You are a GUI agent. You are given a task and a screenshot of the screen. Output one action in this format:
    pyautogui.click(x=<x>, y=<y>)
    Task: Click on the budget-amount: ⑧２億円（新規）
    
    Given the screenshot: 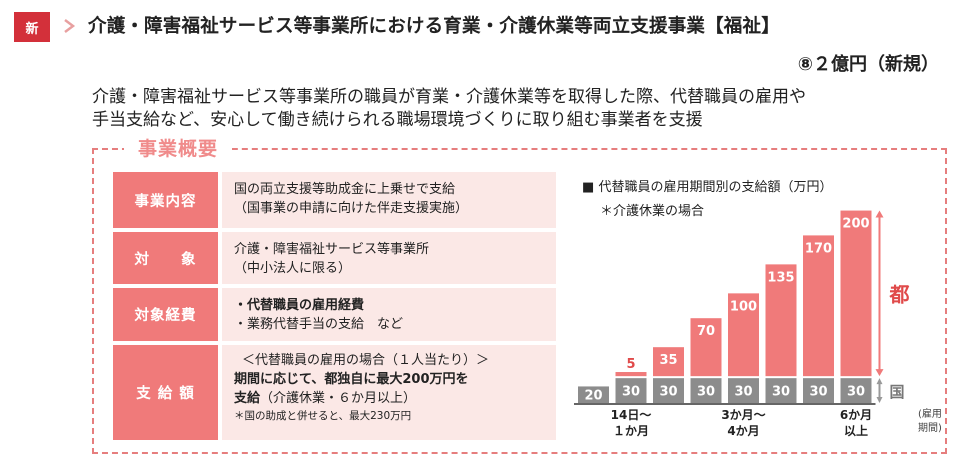 What is the action you would take?
    pyautogui.click(x=868, y=64)
    